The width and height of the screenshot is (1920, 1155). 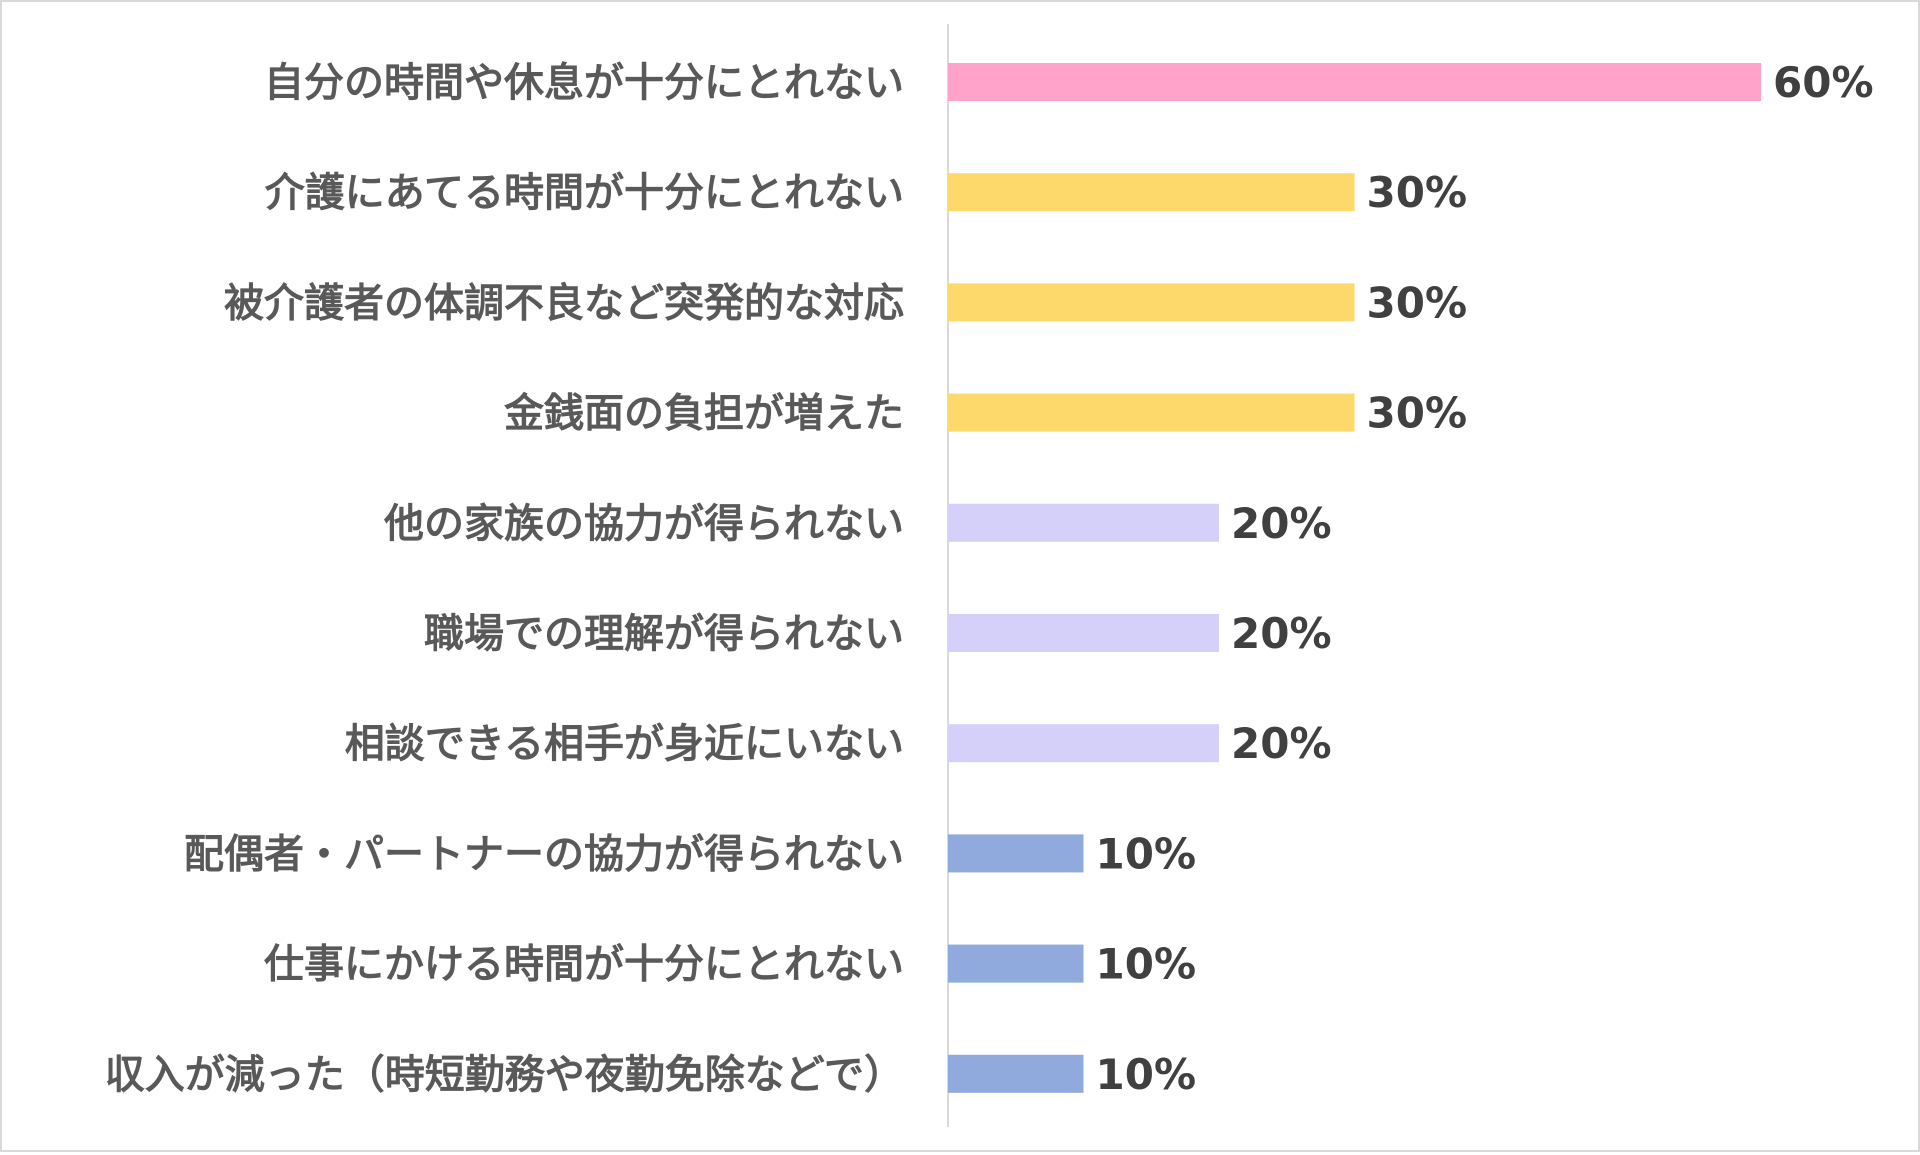 What do you see at coordinates (584, 83) in the screenshot?
I see `category-label-0: 自分の時間や休息が十分にとれない` at bounding box center [584, 83].